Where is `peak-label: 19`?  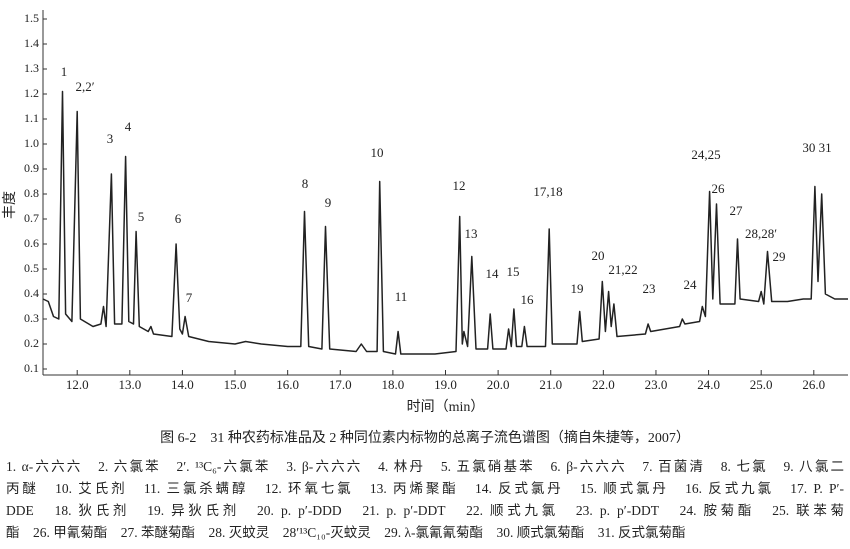 peak-label: 19 is located at coordinates (577, 288).